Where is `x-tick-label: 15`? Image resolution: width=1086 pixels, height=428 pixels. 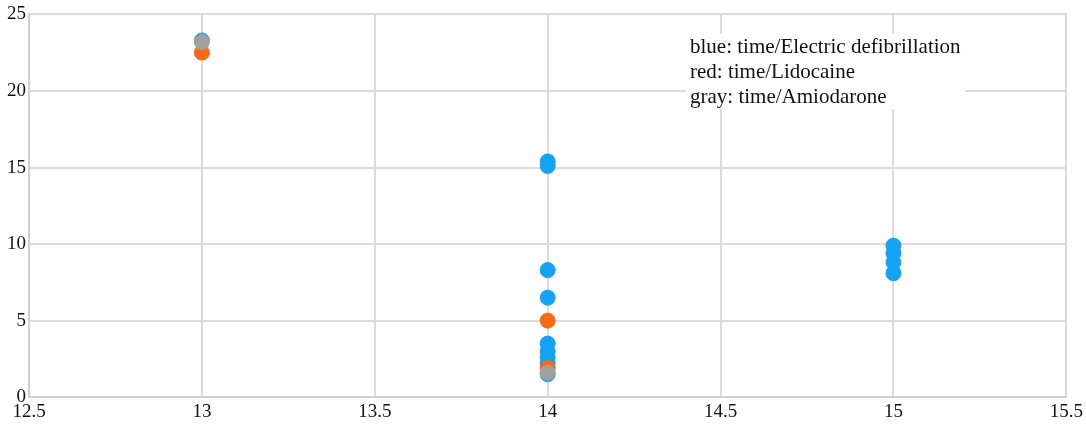 x-tick-label: 15 is located at coordinates (893, 410).